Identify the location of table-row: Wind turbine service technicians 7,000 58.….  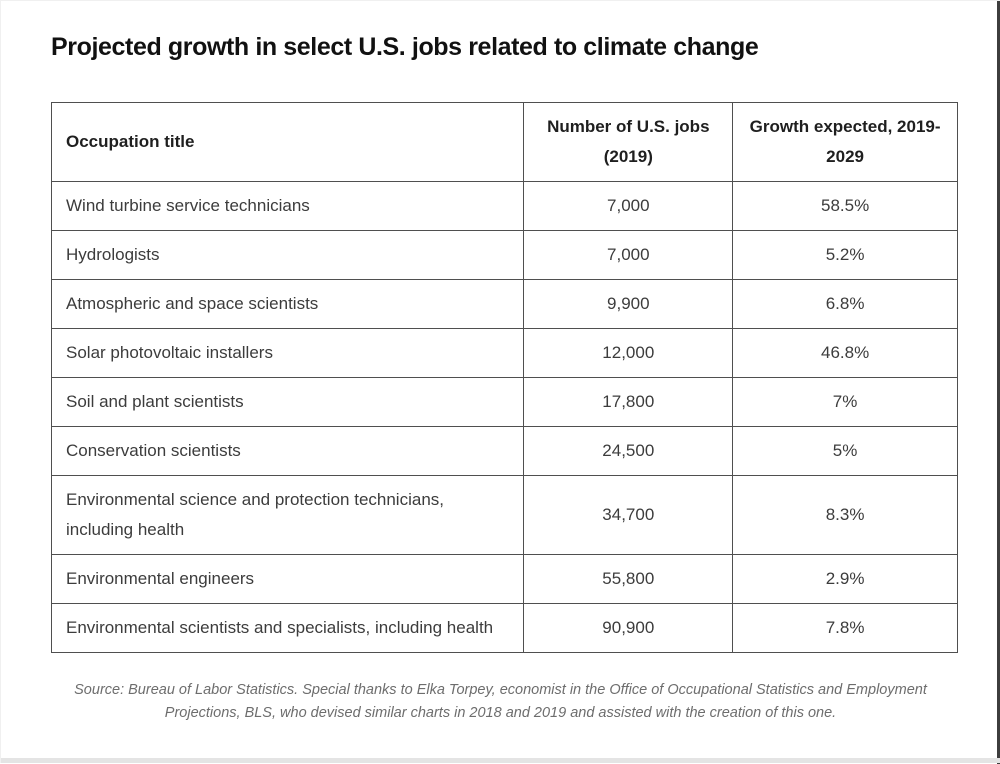
(504, 206).